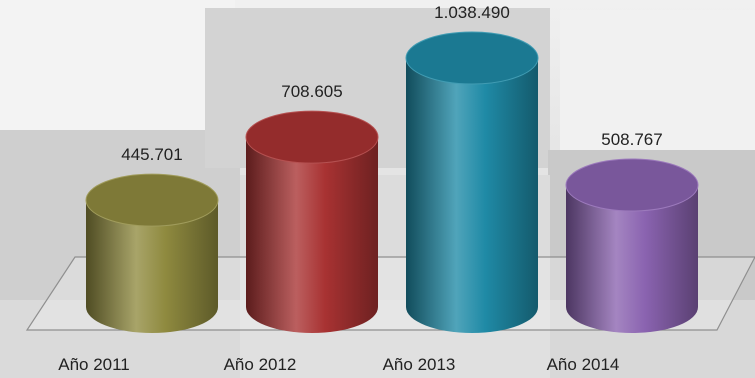 This screenshot has height=378, width=755. I want to click on bar-año-2012, so click(312, 221).